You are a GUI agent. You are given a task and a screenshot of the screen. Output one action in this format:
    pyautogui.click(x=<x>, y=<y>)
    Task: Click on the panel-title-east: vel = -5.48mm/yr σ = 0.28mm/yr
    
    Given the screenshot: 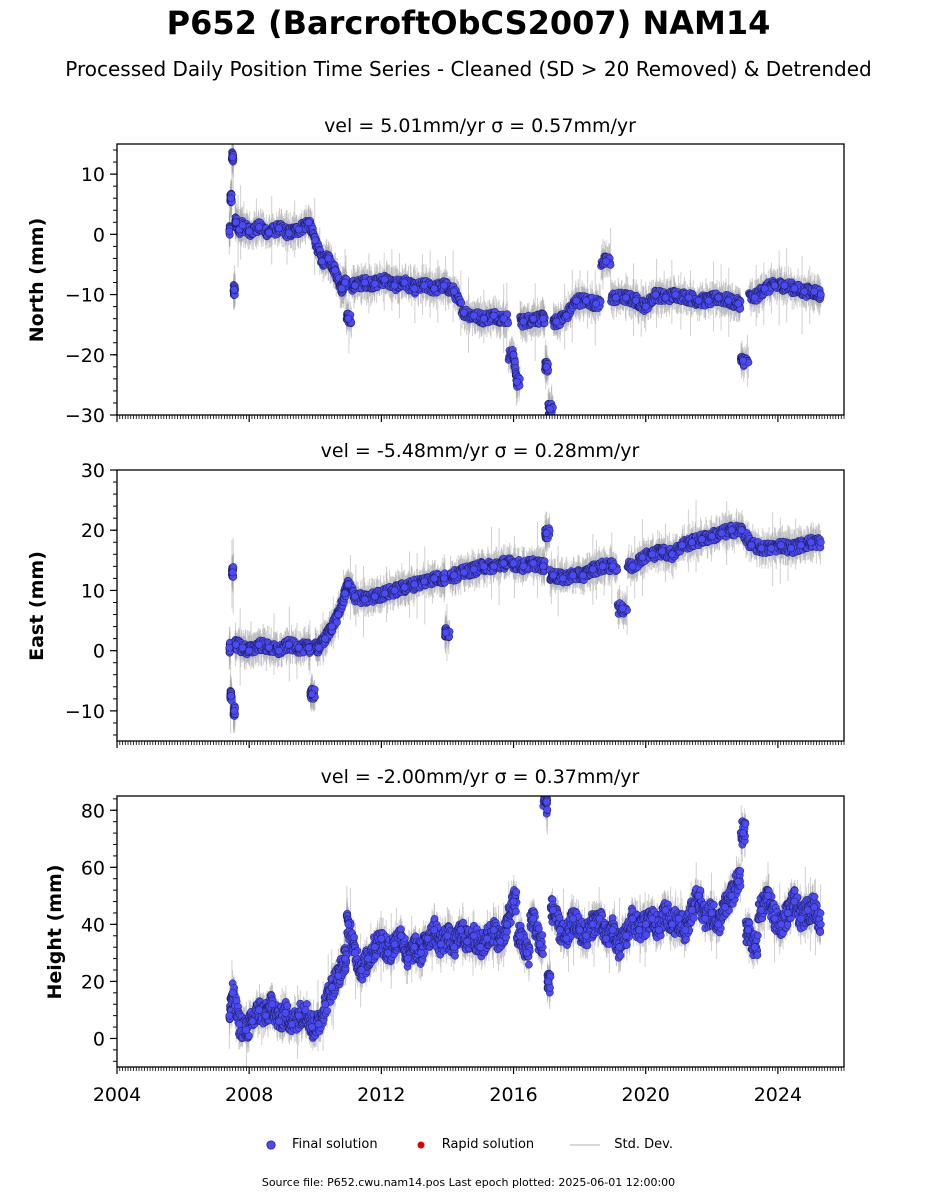 What is the action you would take?
    pyautogui.click(x=480, y=451)
    